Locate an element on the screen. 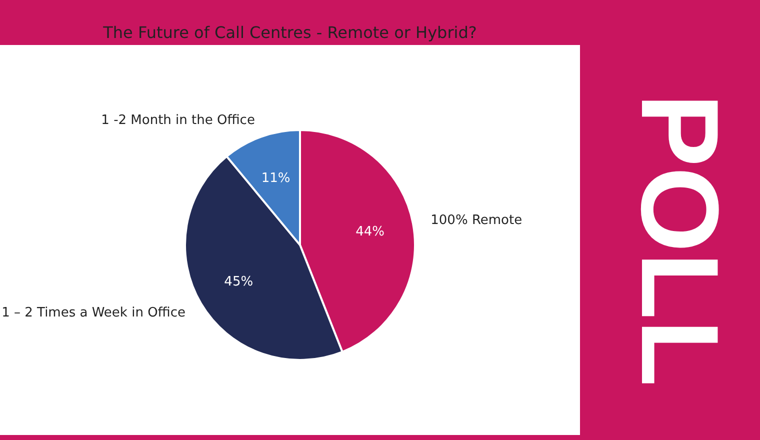  slice-label: 1 – 2 Times a Week in Office is located at coordinates (94, 313).